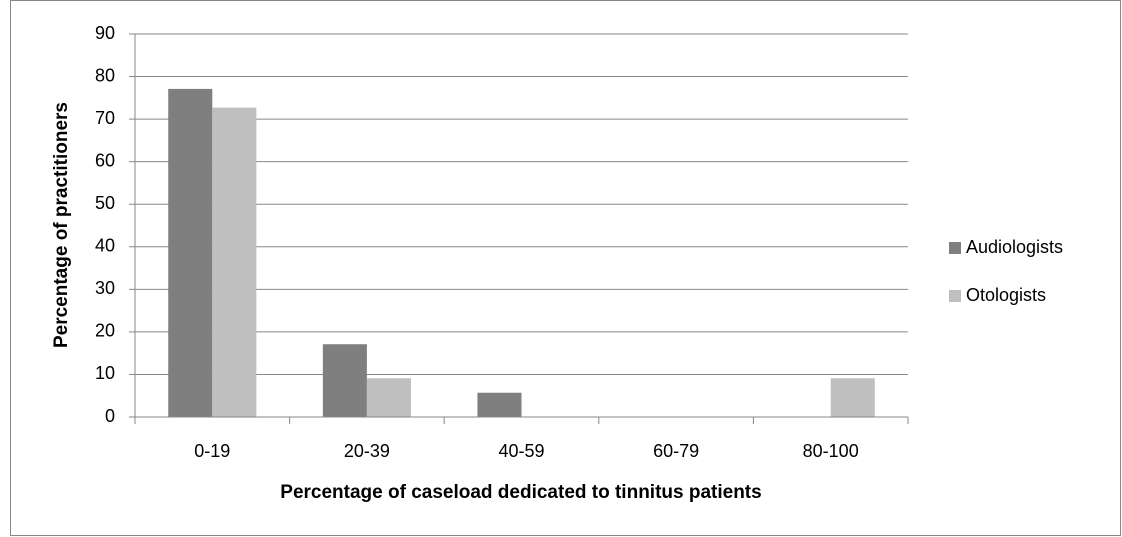 The image size is (1122, 537). I want to click on y-tick-label: 40, so click(105, 246).